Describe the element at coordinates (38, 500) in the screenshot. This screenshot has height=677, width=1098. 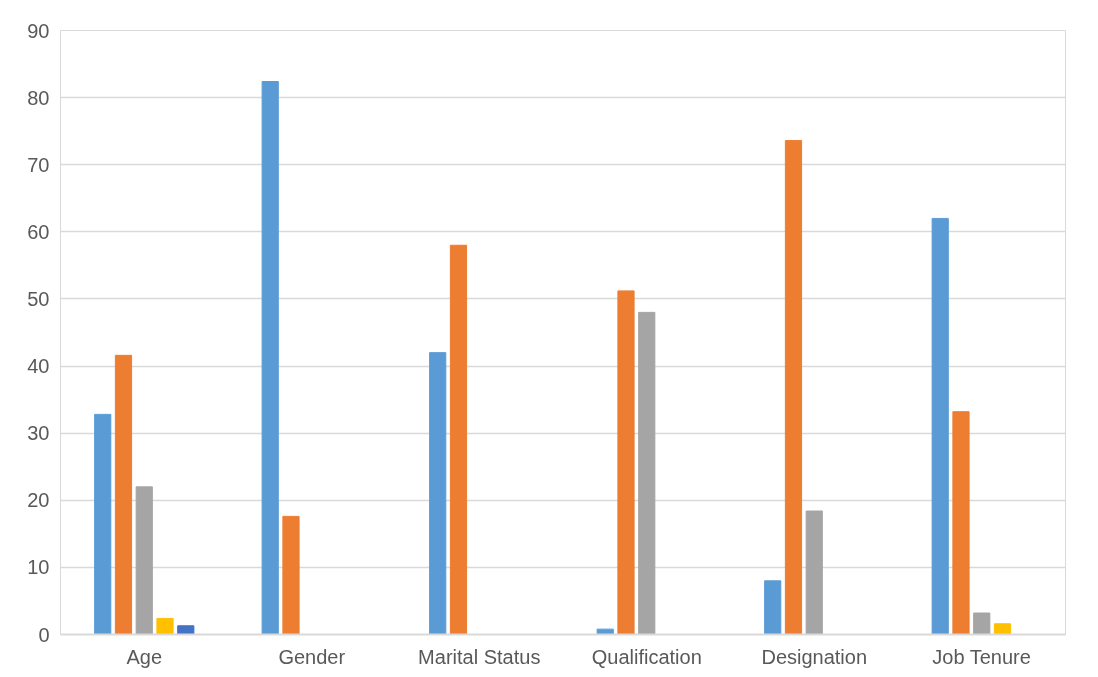
I see `y-tick-label: 20` at that location.